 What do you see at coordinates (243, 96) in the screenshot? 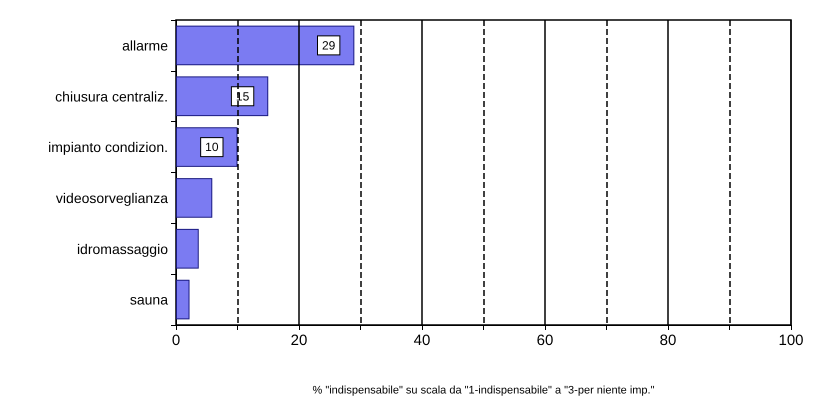
I see `data-label: 15` at bounding box center [243, 96].